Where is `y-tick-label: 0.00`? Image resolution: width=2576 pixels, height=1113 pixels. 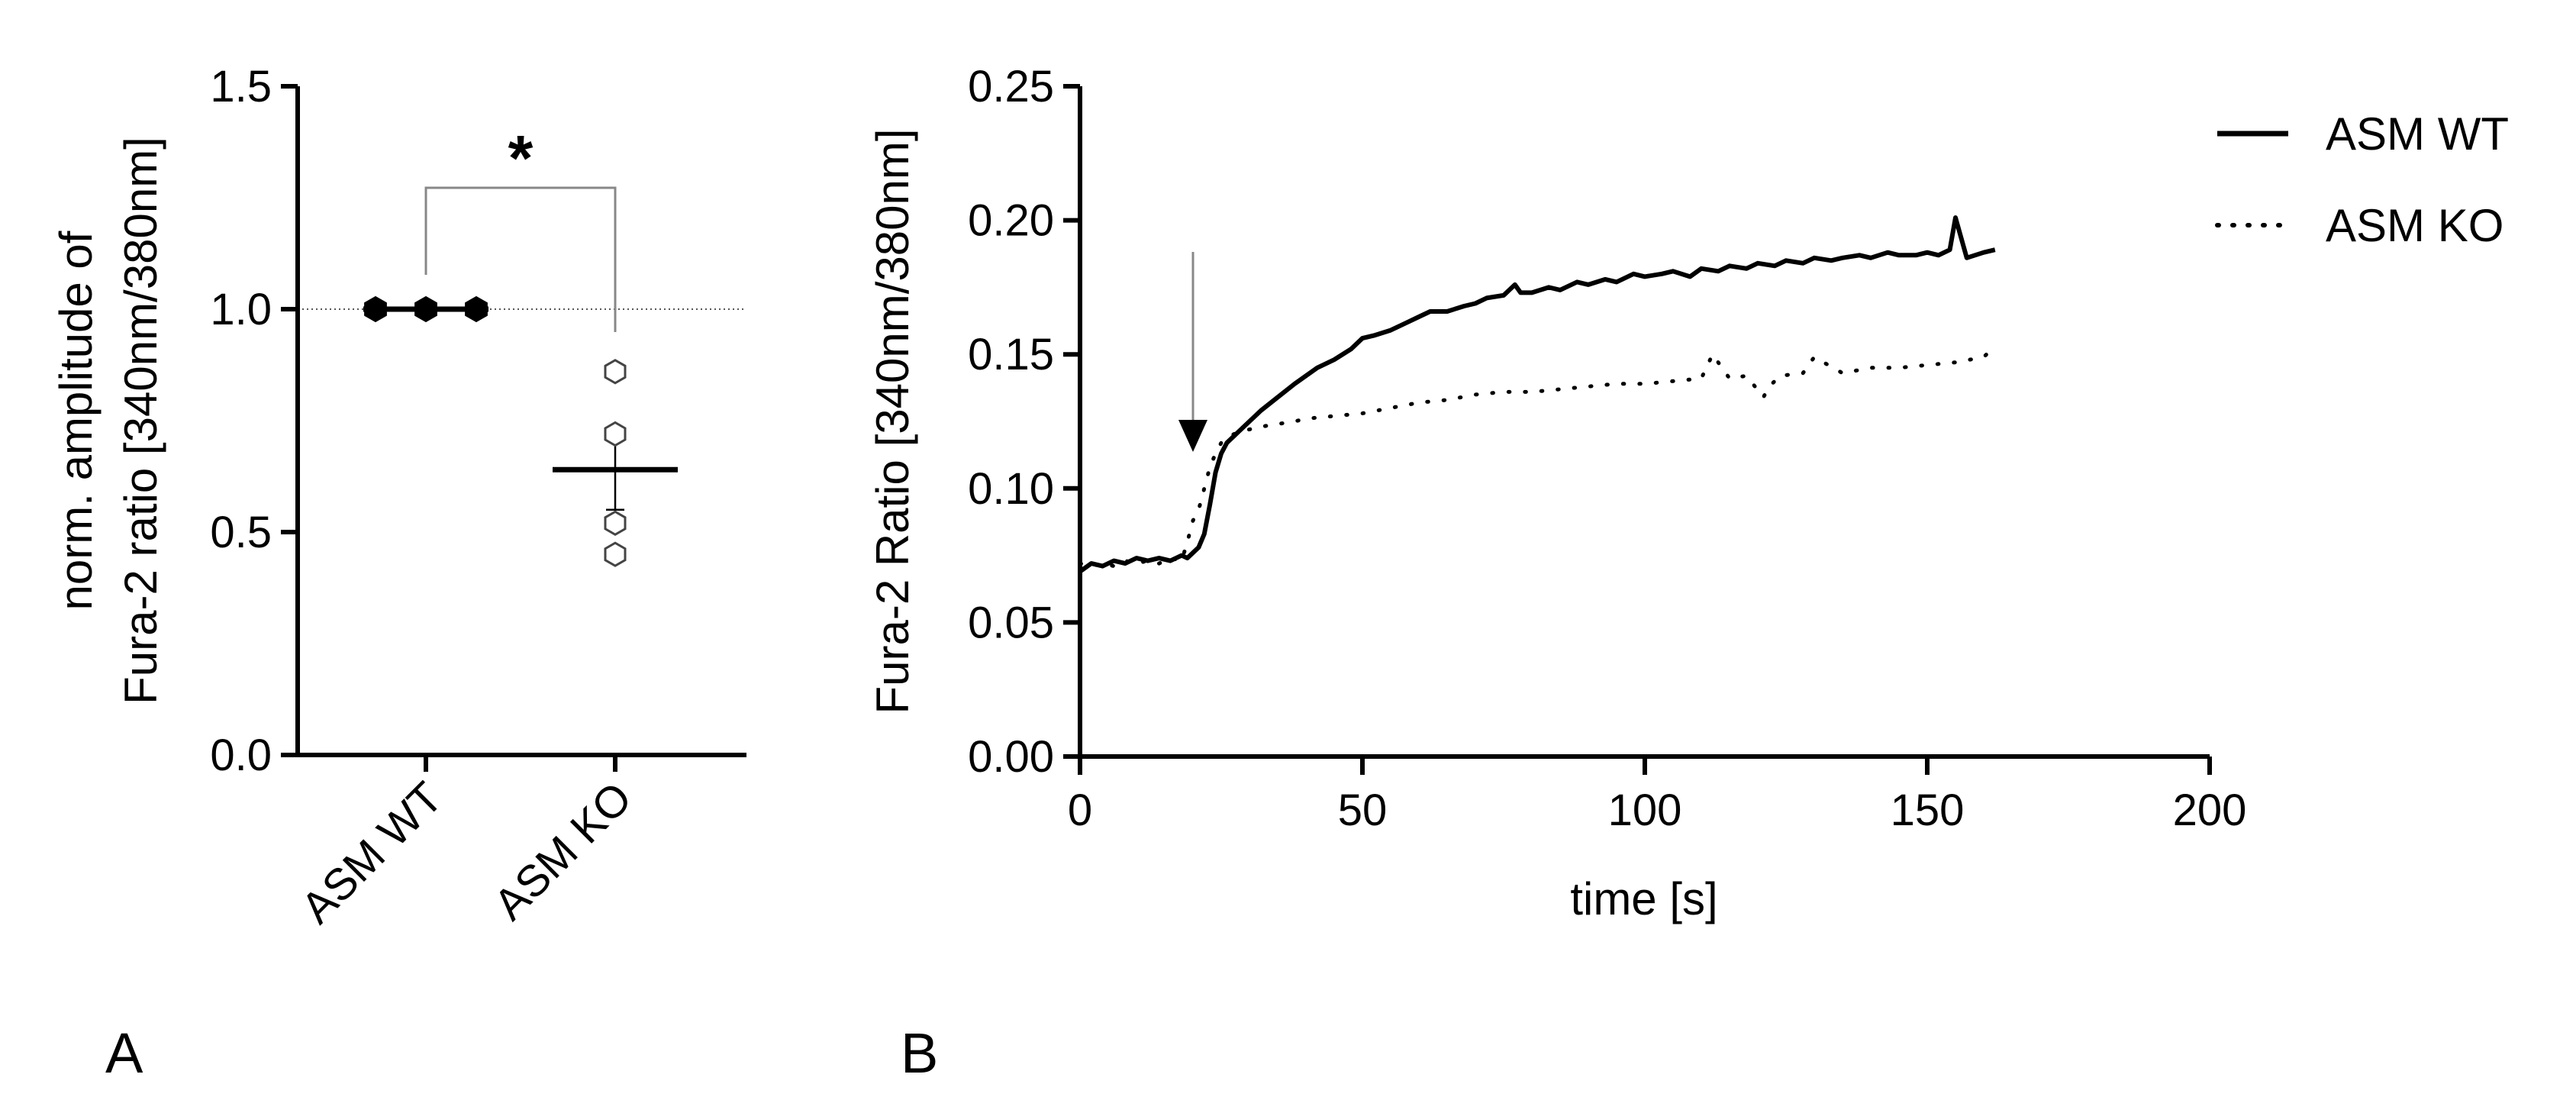 y-tick-label: 0.00 is located at coordinates (1011, 757).